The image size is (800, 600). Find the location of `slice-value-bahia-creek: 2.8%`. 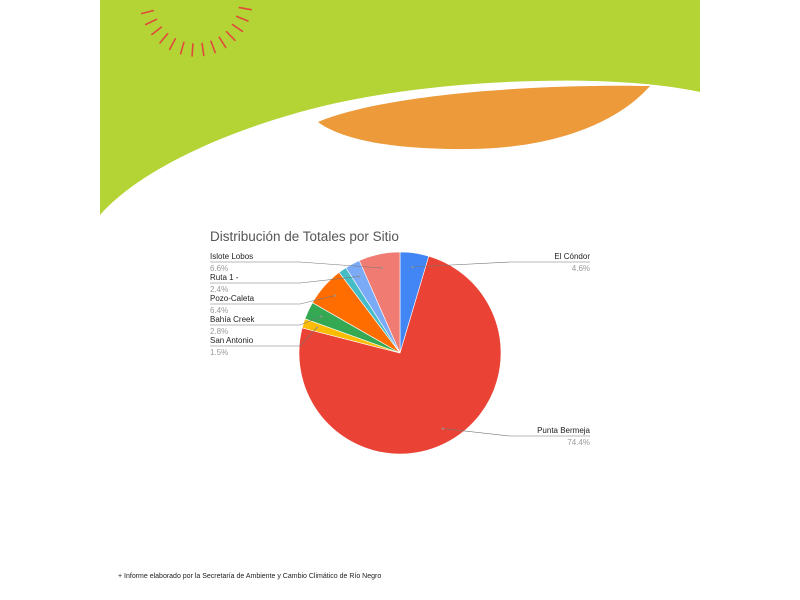

slice-value-bahia-creek: 2.8% is located at coordinates (219, 331).